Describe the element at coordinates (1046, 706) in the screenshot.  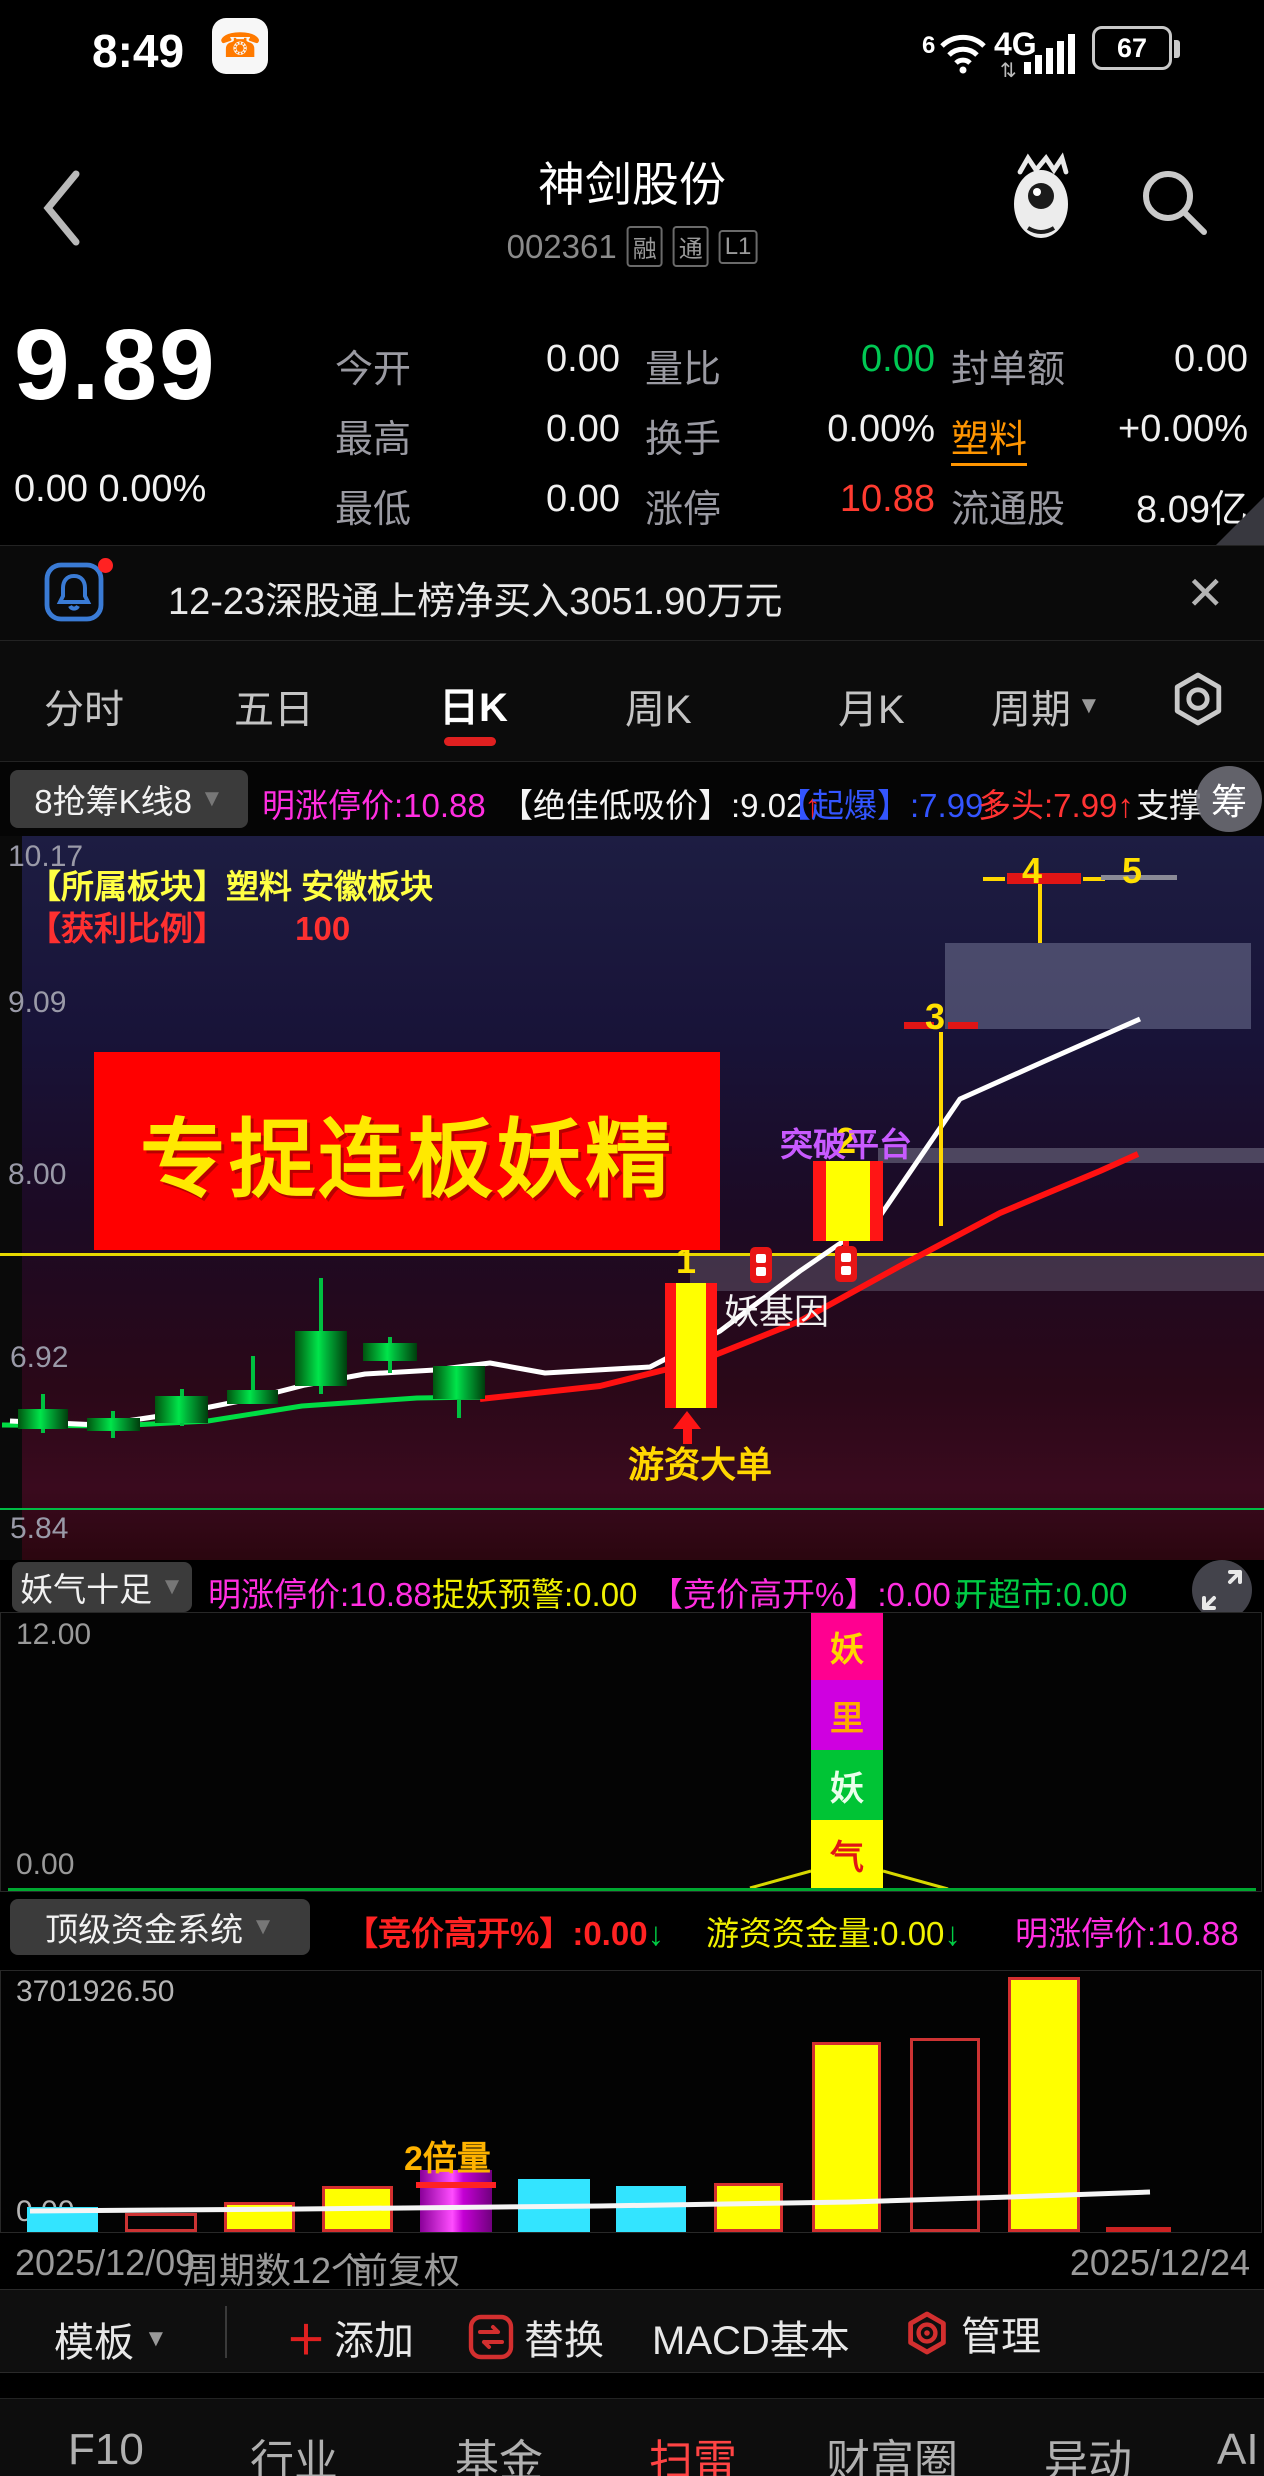
I see `tab-period-dropdown: 周期 ▼` at that location.